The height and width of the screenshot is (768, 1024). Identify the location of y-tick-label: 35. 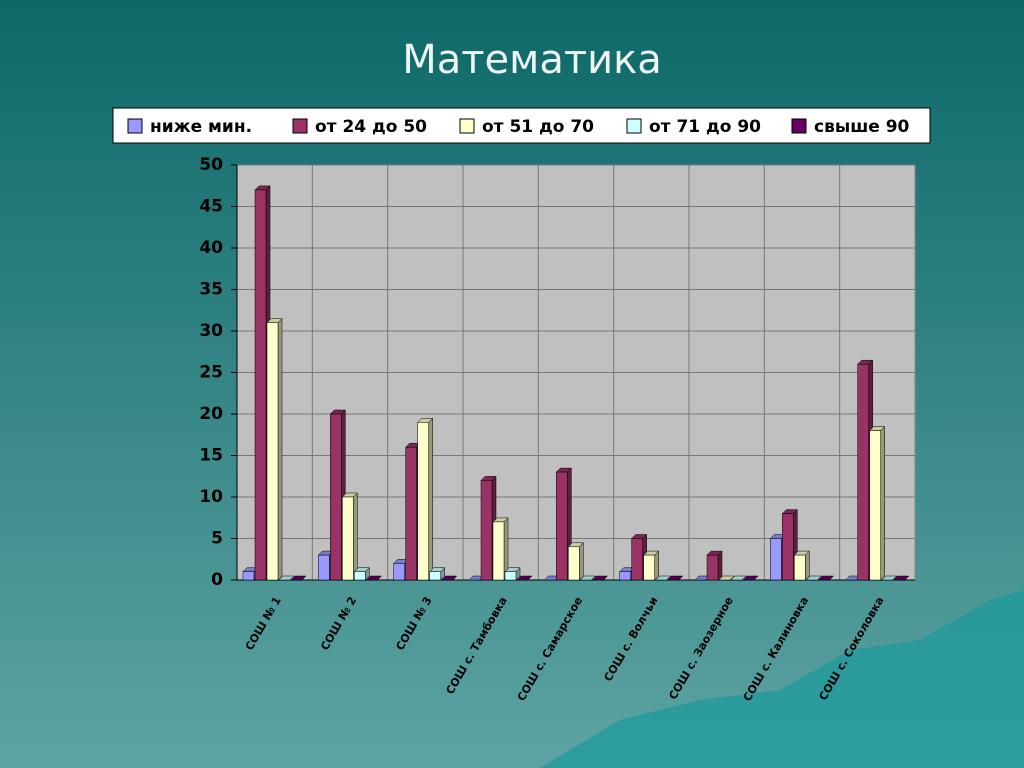
(211, 290).